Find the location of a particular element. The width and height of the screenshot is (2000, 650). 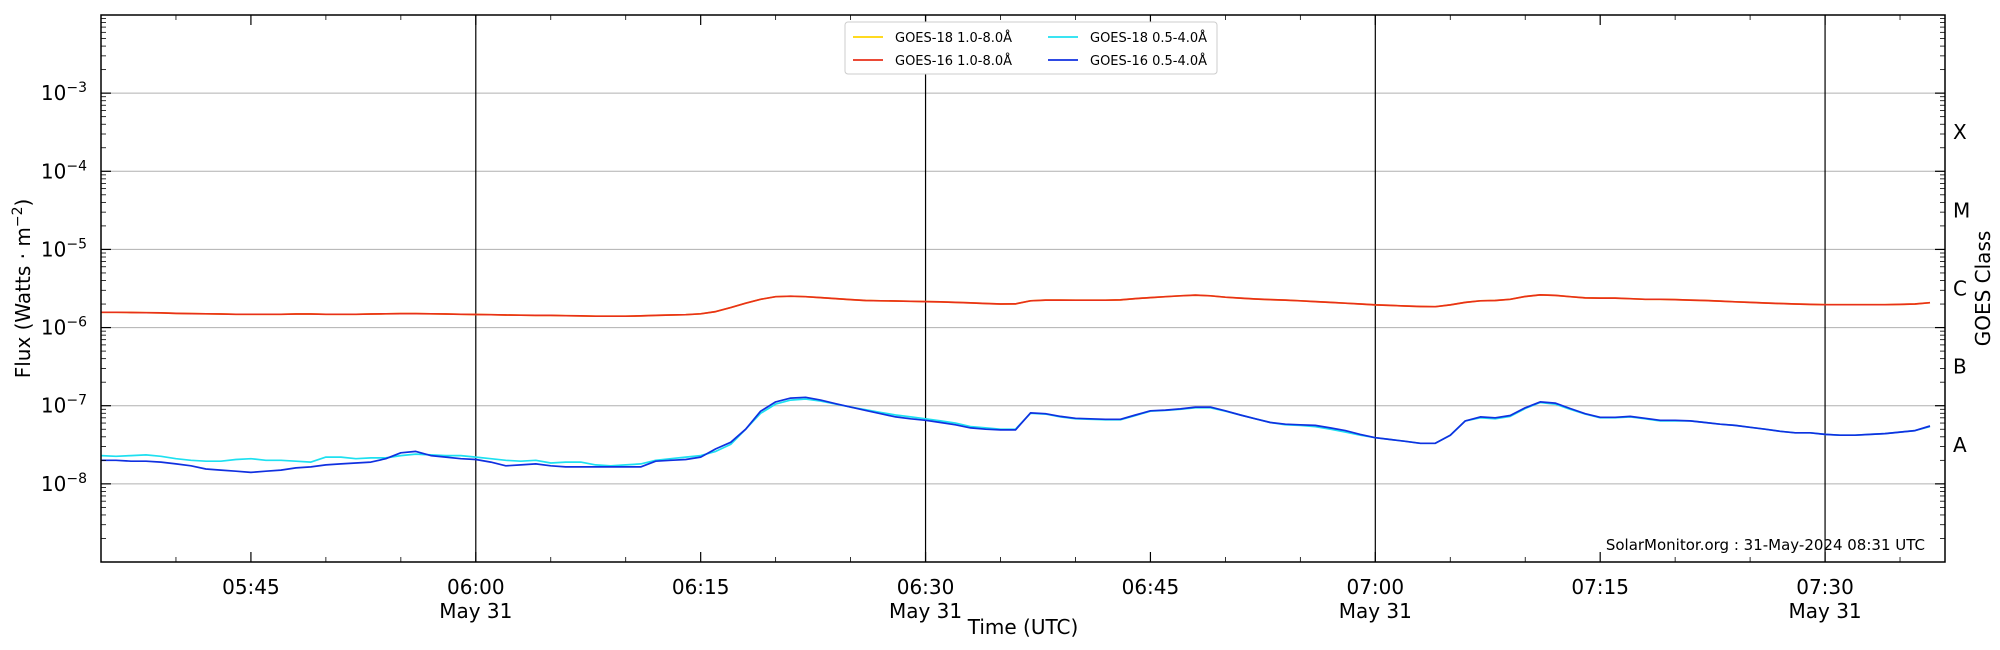

goes-class-label: X is located at coordinates (1960, 132).